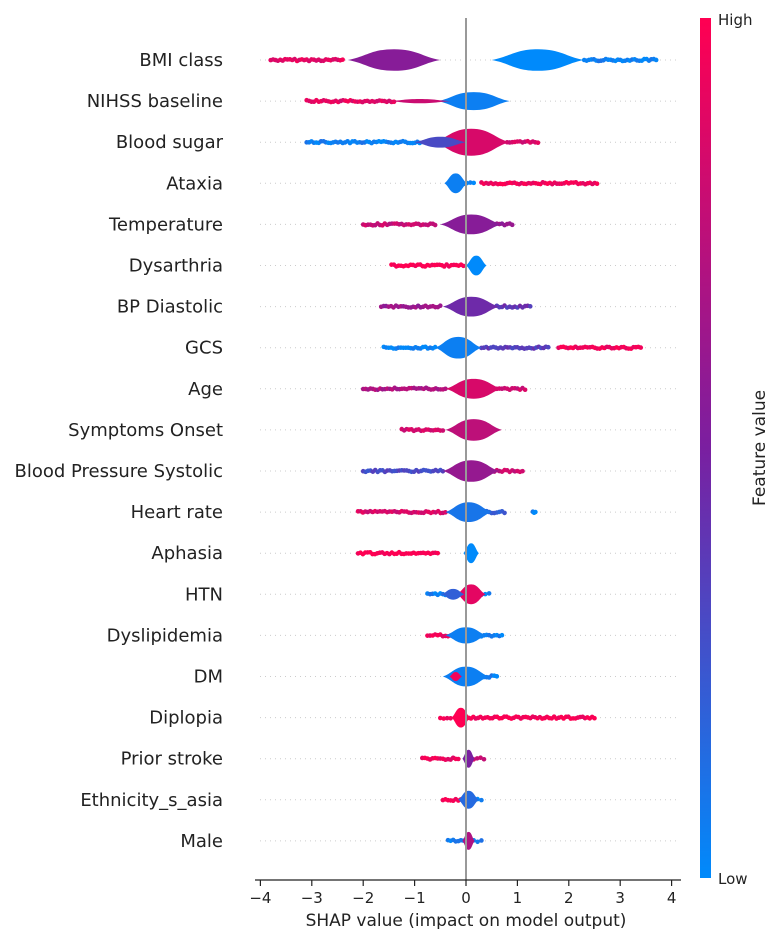 The height and width of the screenshot is (929, 771). I want to click on x-tick-label: 1, so click(518, 898).